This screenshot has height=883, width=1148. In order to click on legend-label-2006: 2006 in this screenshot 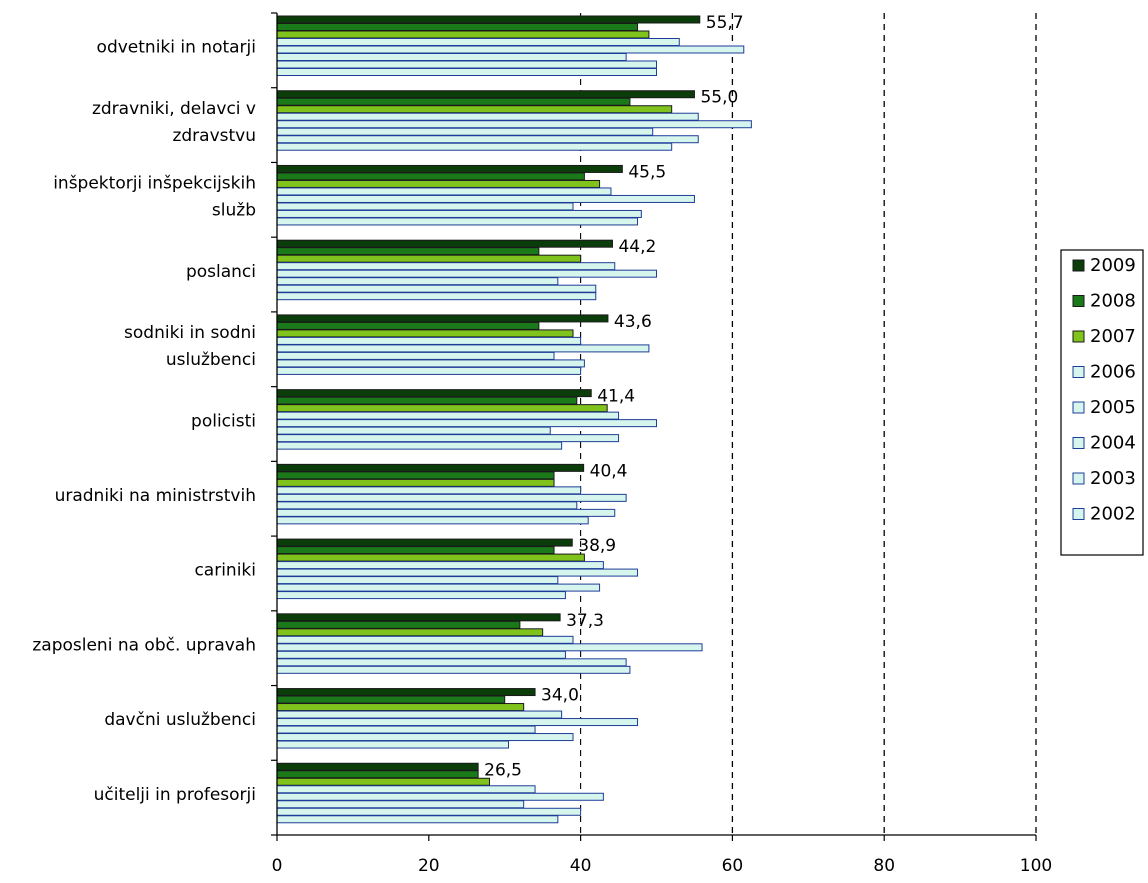, I will do `click(1113, 372)`.